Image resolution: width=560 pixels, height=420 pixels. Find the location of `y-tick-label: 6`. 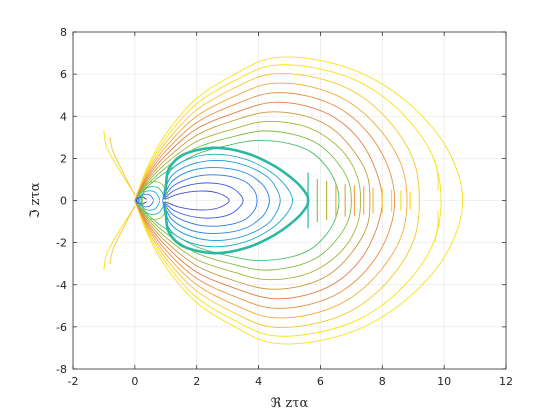

y-tick-label: 6 is located at coordinates (63, 74).